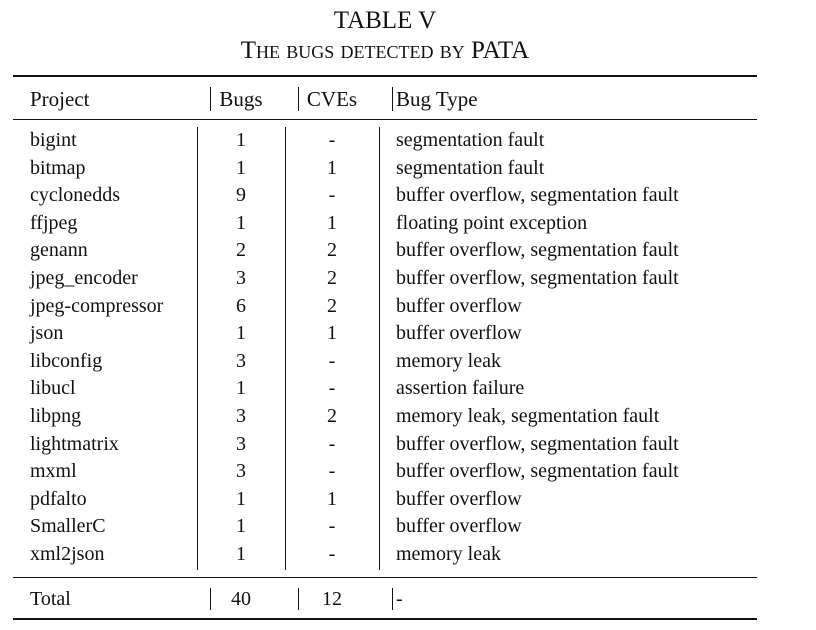 This screenshot has height=630, width=816. What do you see at coordinates (58, 167) in the screenshot?
I see `cell-project: bitmap` at bounding box center [58, 167].